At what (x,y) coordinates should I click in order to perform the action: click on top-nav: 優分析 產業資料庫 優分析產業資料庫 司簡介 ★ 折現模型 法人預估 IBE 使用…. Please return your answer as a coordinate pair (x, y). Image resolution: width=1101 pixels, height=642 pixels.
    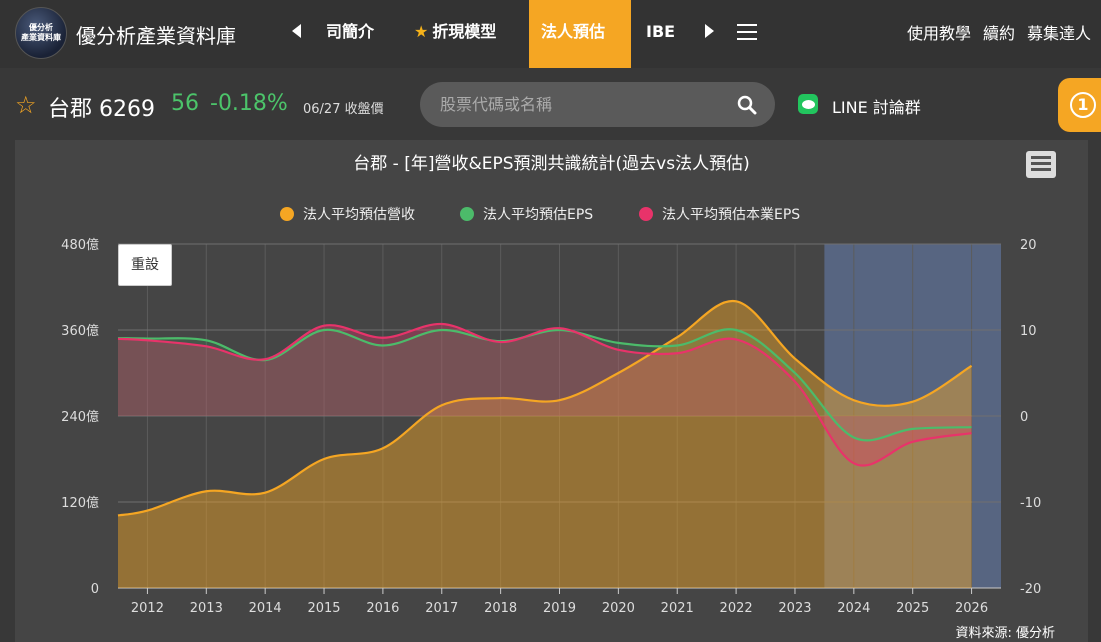
    Looking at the image, I should click on (550, 34).